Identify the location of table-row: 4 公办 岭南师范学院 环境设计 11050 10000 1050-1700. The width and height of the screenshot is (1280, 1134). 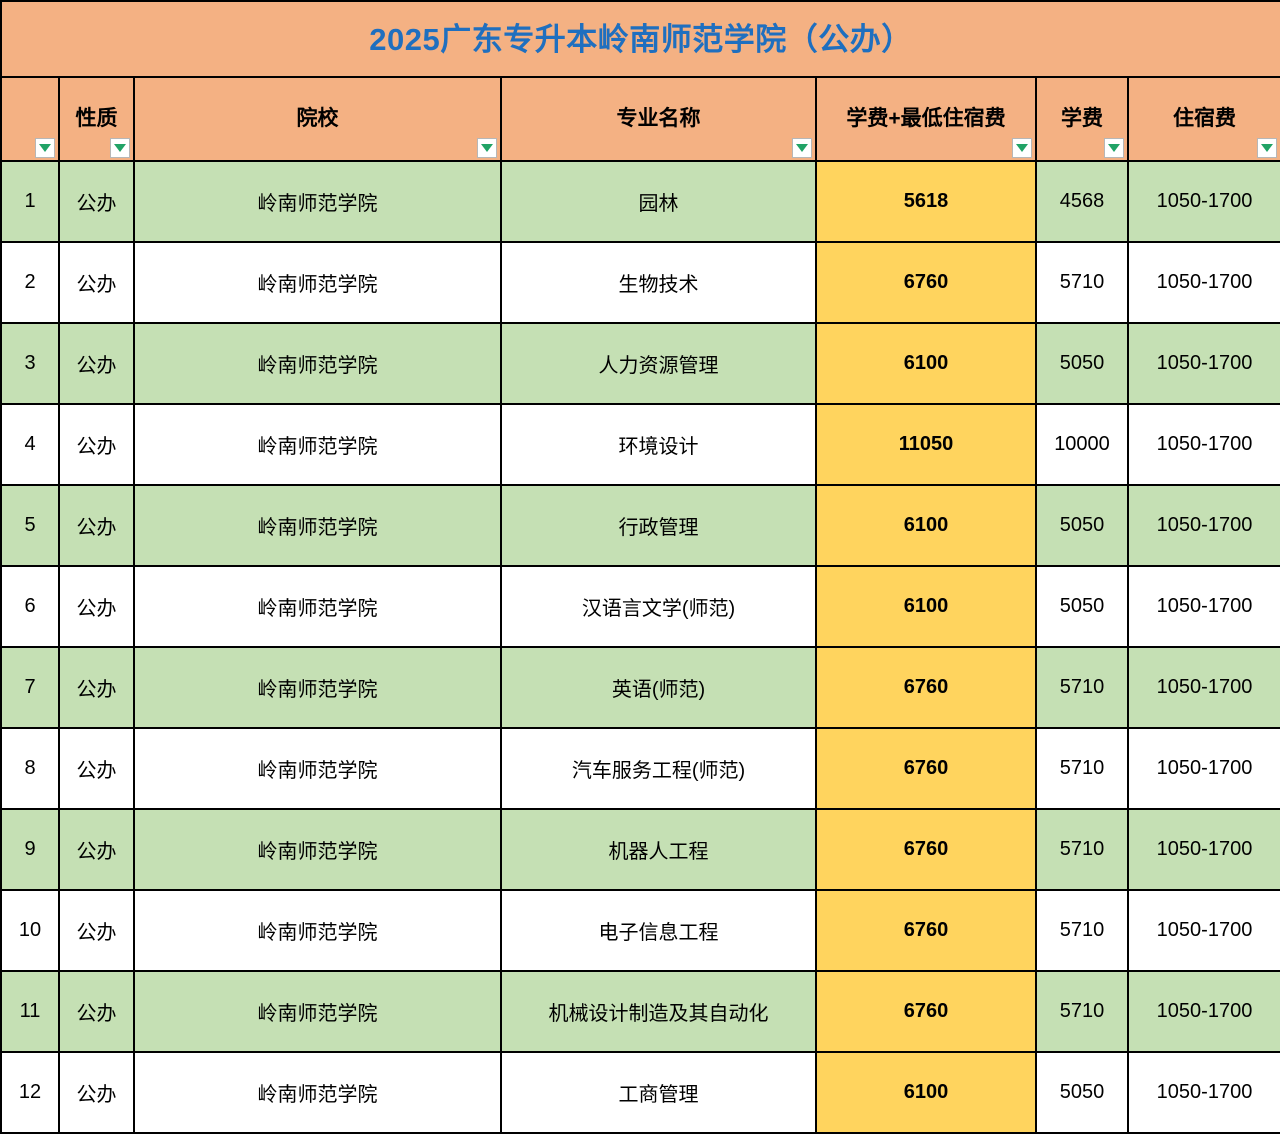
(640, 444).